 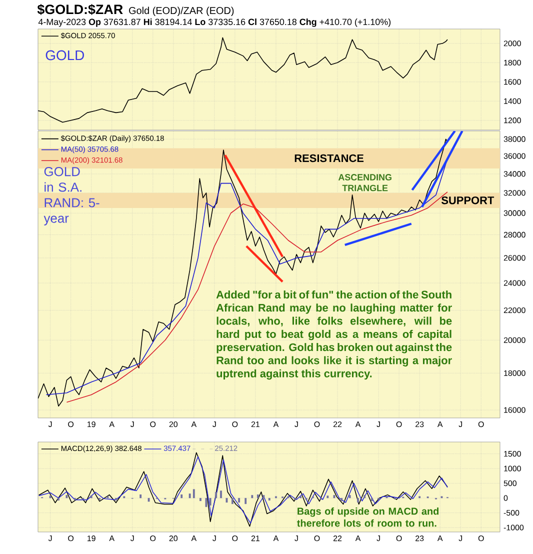 What do you see at coordinates (329, 158) in the screenshot?
I see `band-label: RESISTANCE` at bounding box center [329, 158].